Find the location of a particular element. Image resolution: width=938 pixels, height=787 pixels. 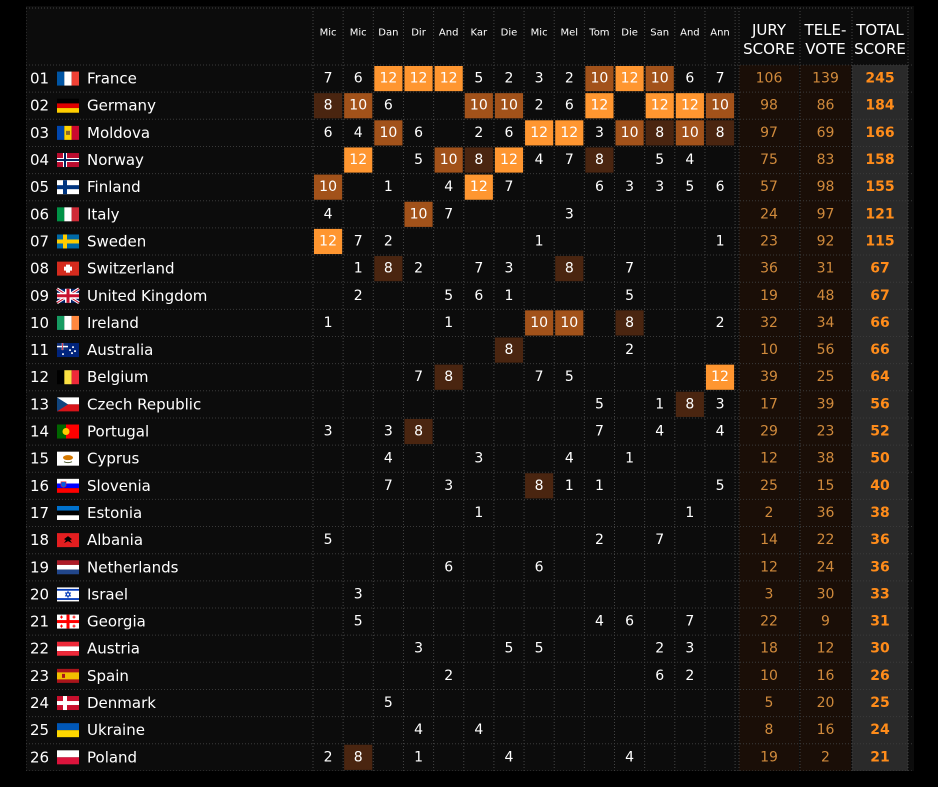

vote-cell: 10 is located at coordinates (419, 214).